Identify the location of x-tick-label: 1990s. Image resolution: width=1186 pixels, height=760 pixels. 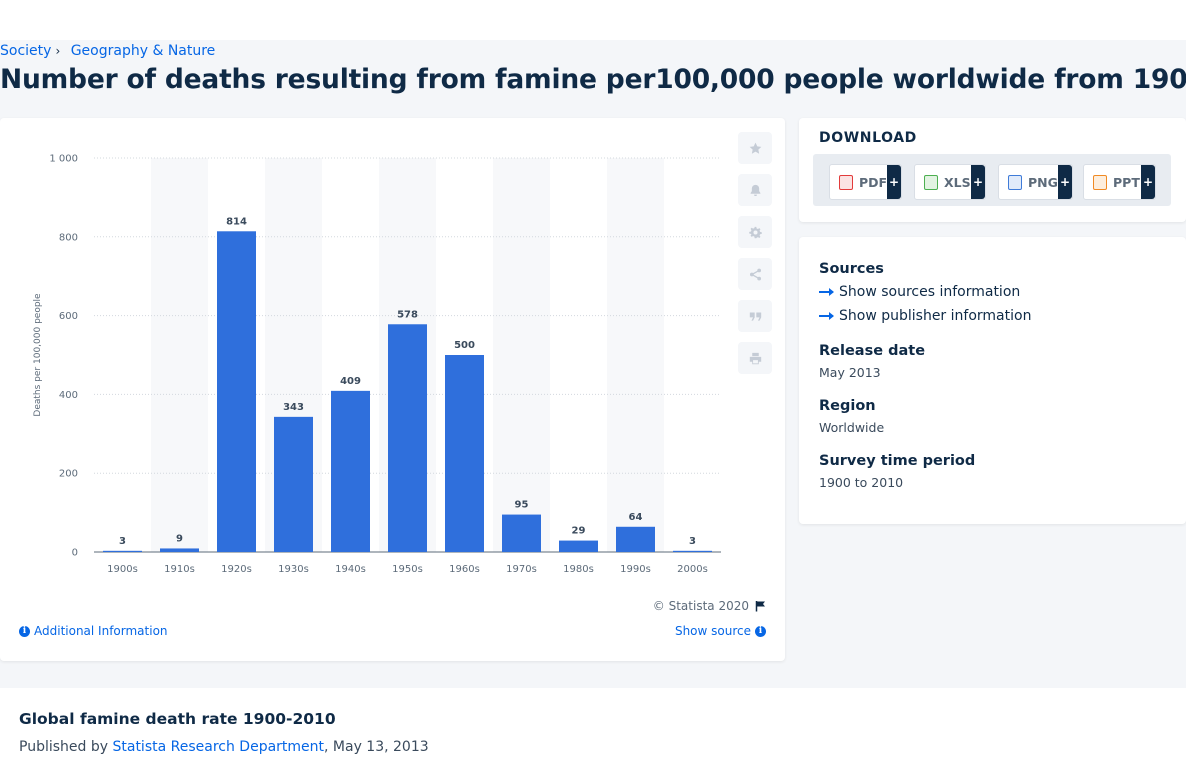
(635, 569).